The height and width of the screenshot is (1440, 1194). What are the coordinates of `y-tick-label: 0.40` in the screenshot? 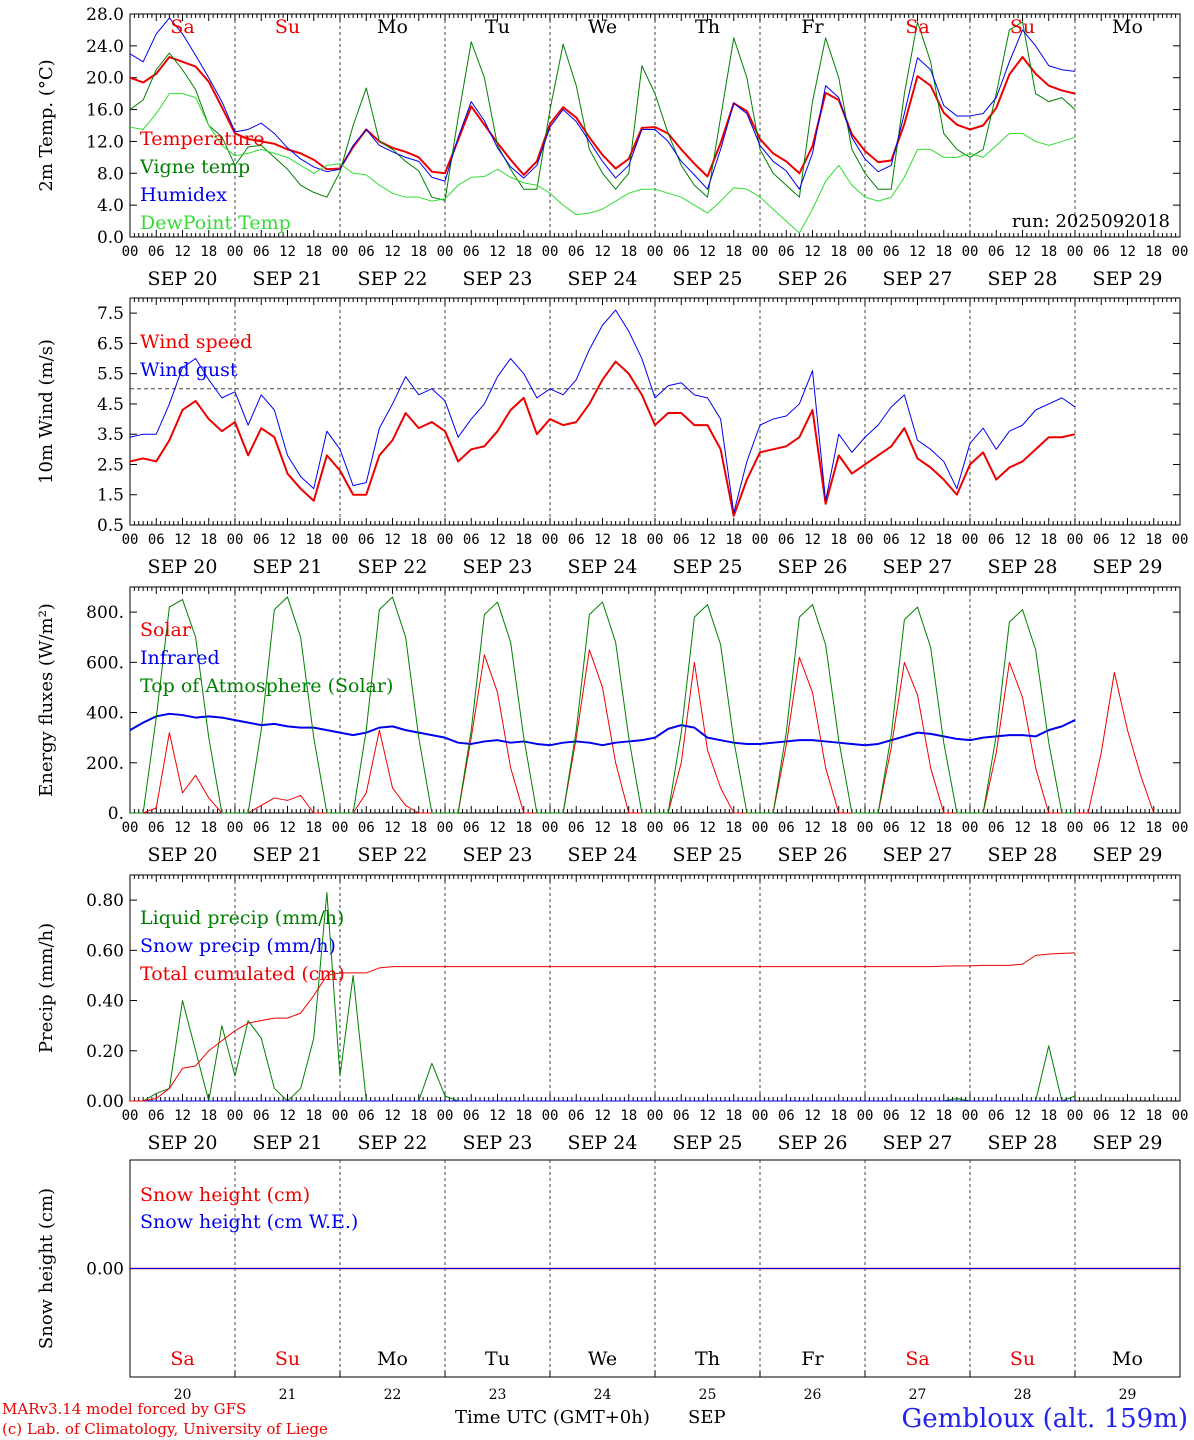 It's located at (105, 1002).